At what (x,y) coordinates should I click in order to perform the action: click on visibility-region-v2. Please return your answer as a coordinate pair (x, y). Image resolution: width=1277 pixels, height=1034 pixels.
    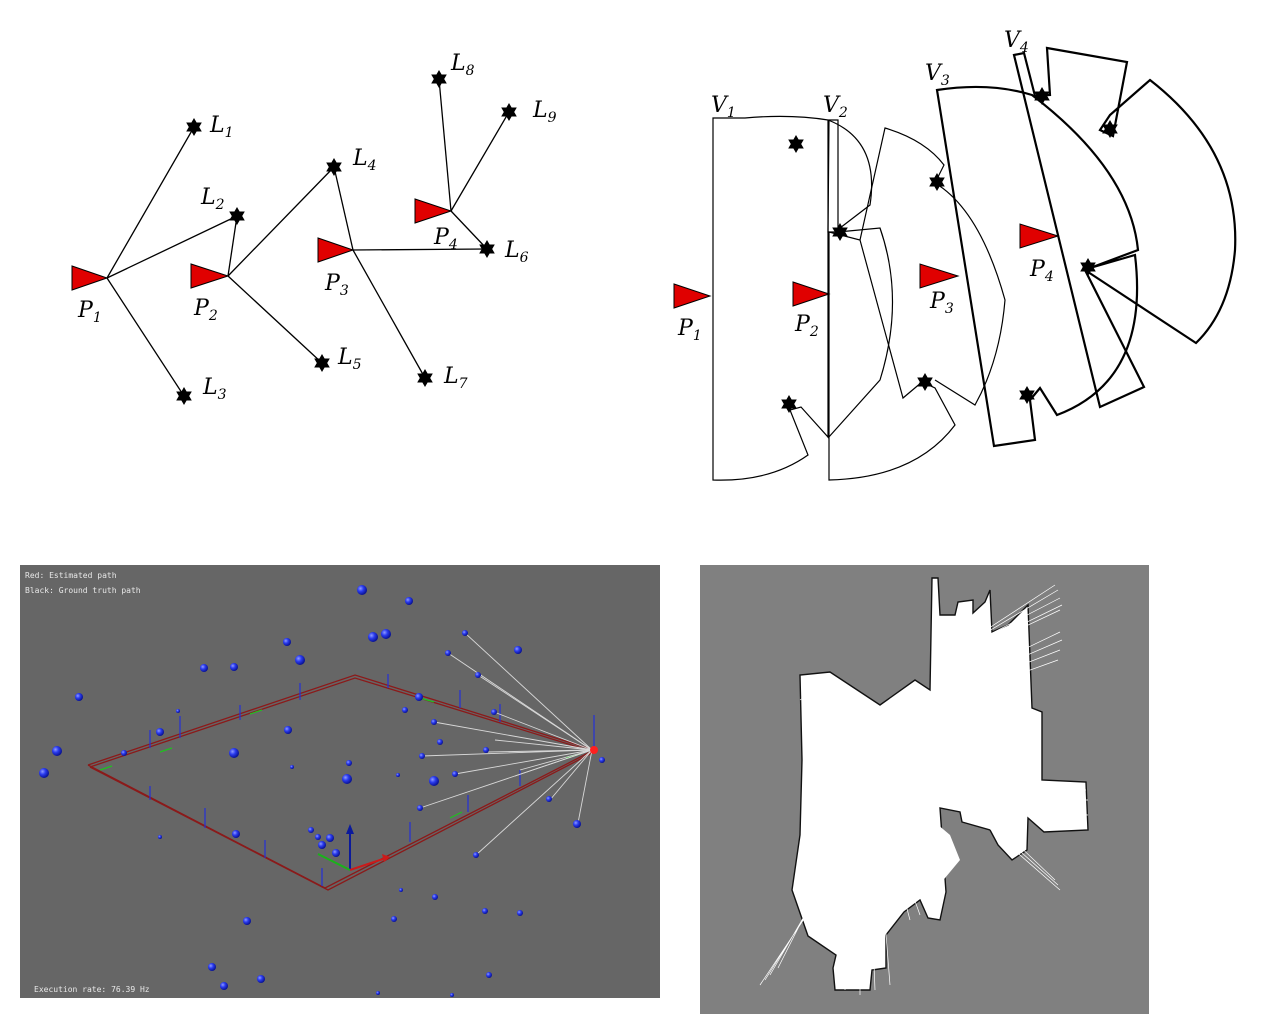
    Looking at the image, I should click on (916, 300).